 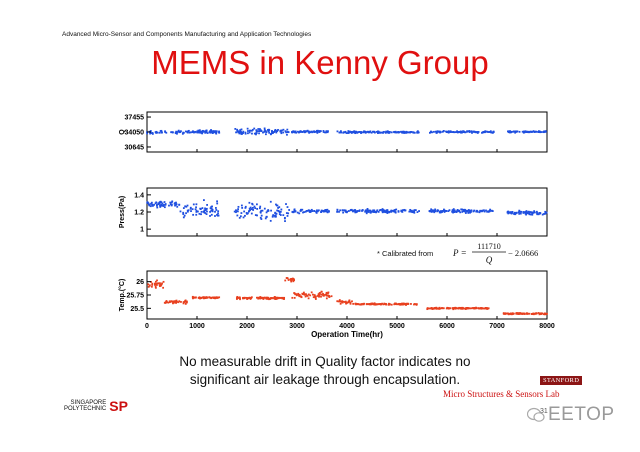 I want to click on y-tick-label: 1.4, so click(x=139, y=195).